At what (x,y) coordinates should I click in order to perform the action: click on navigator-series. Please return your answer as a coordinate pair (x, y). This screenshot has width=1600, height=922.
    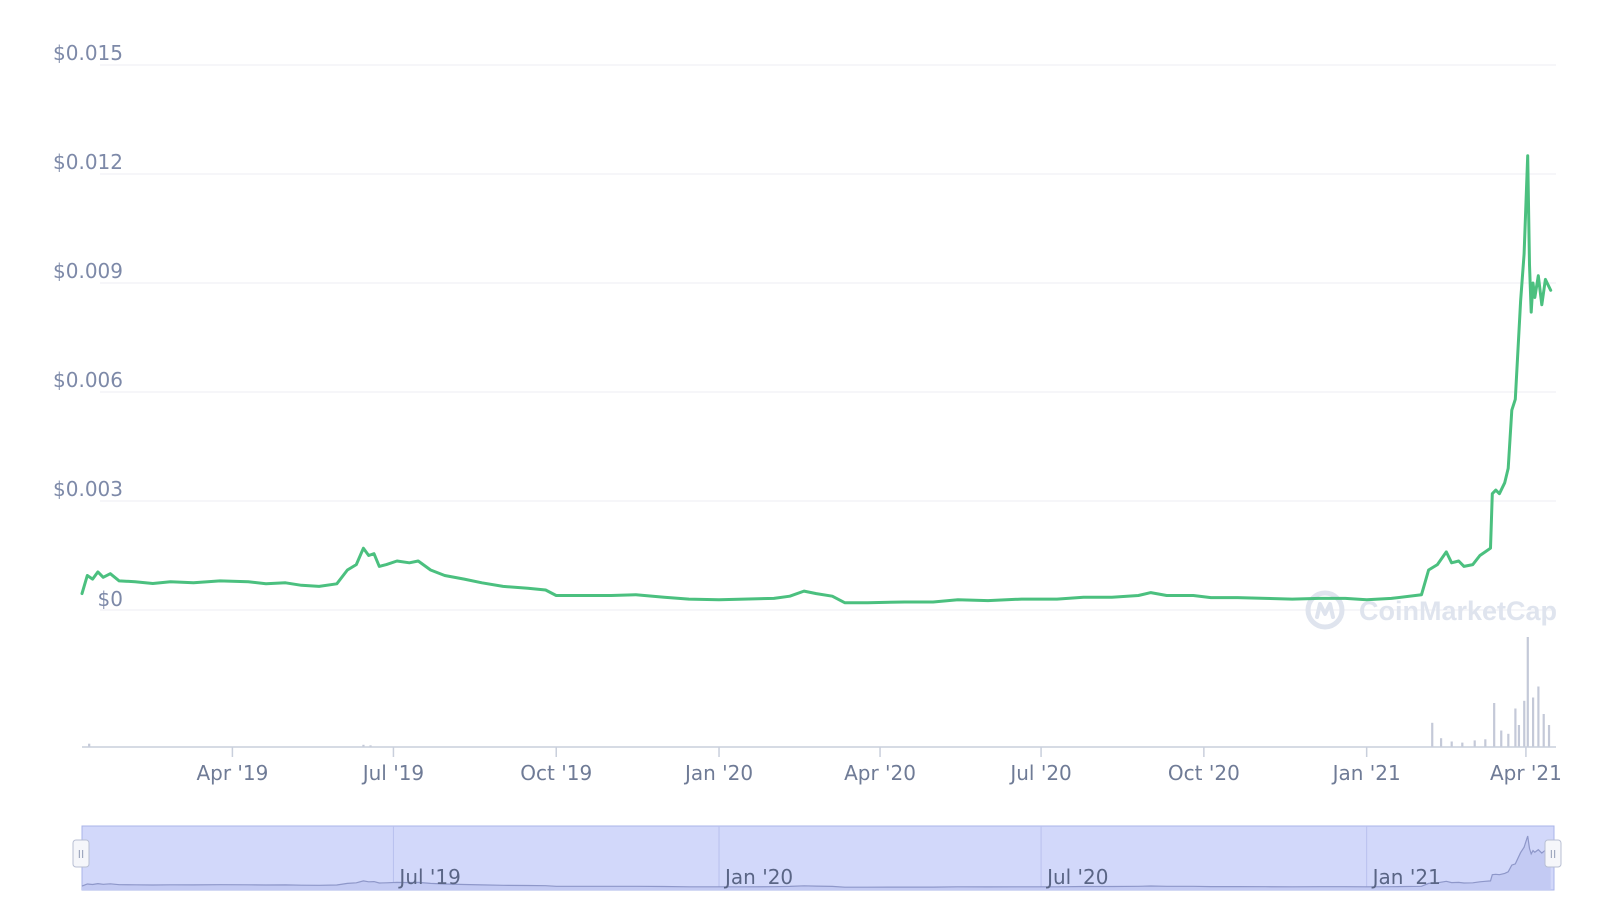
    Looking at the image, I should click on (816, 862).